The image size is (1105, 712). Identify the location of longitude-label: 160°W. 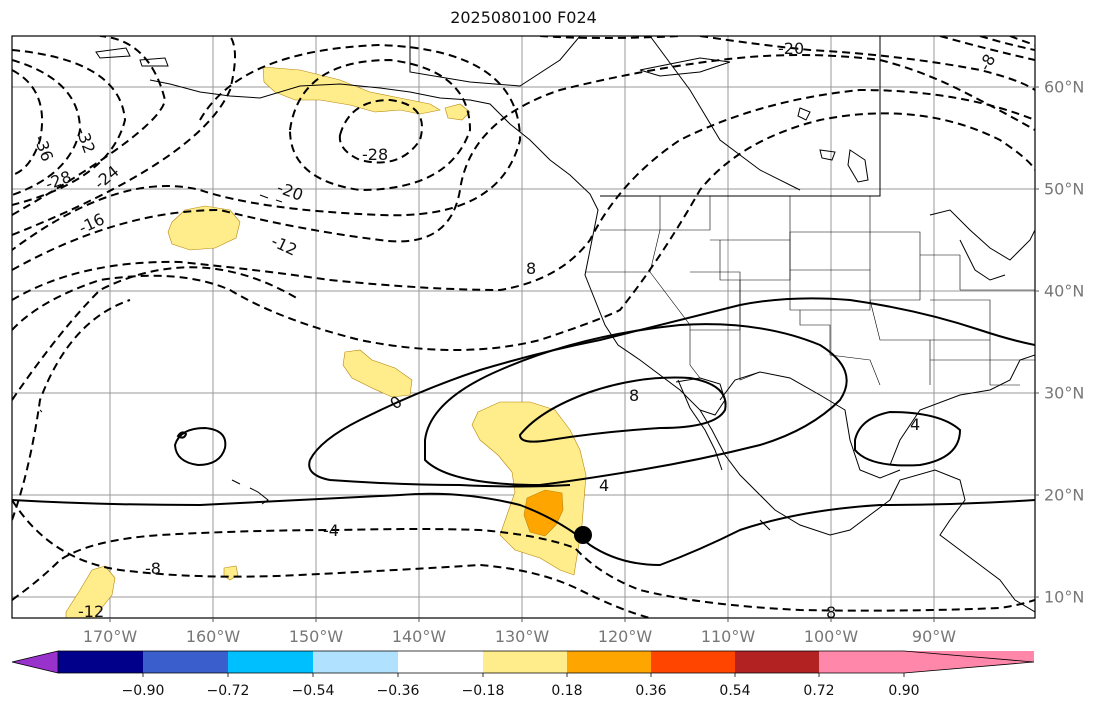
(213, 636).